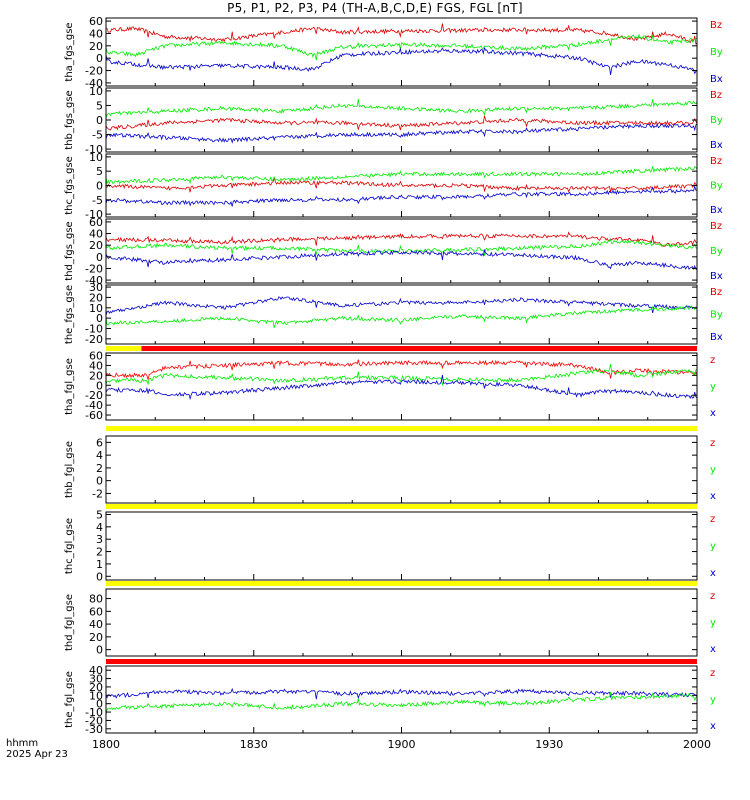 The image size is (750, 800). What do you see at coordinates (99, 650) in the screenshot?
I see `ytick-label-8-0: 0` at bounding box center [99, 650].